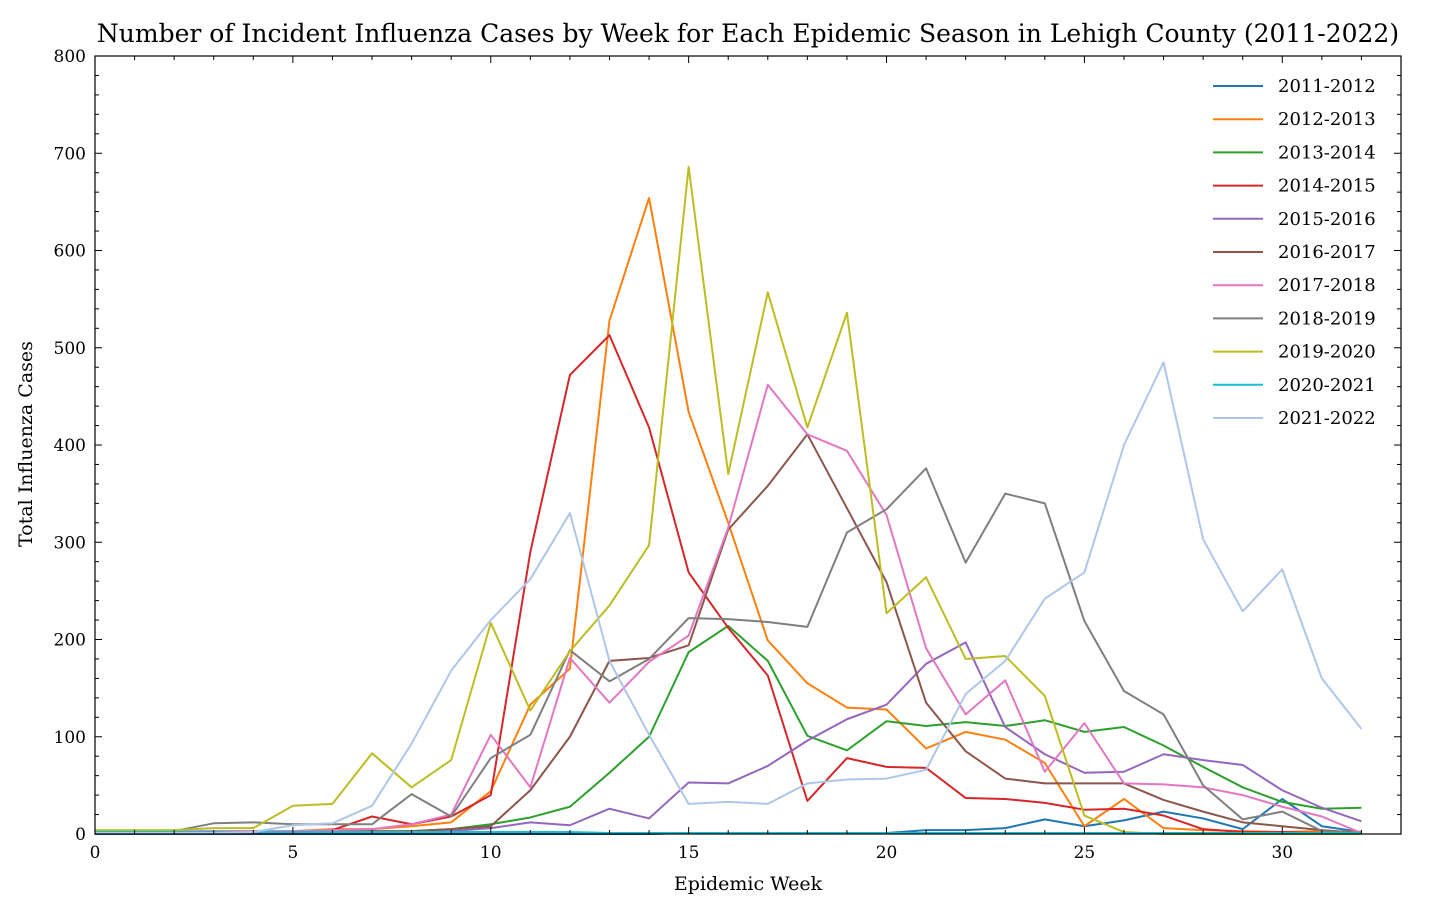  Describe the element at coordinates (70, 252) in the screenshot. I see `y-tick-label: 600` at that location.